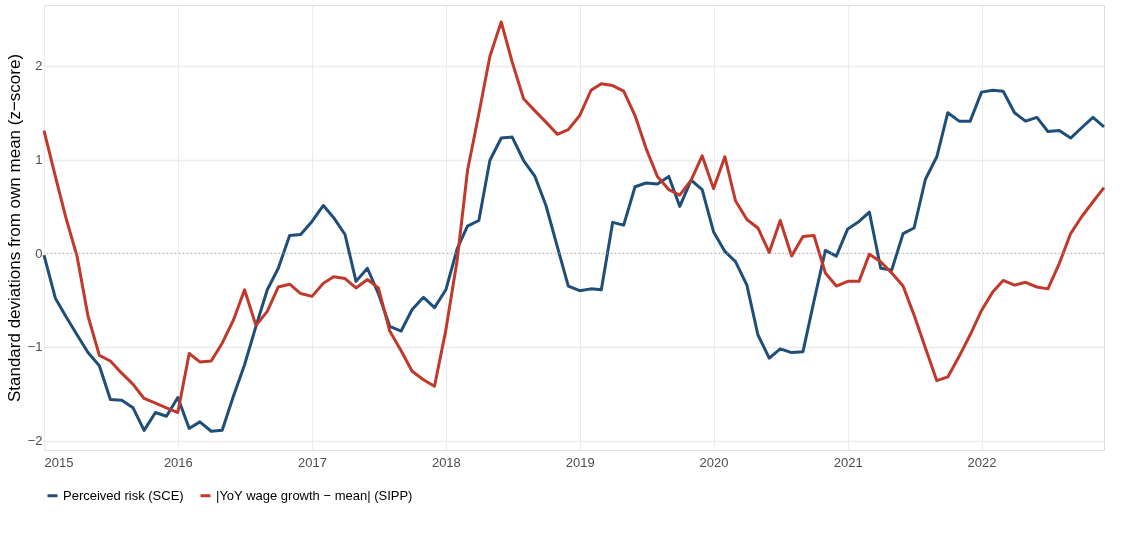 The width and height of the screenshot is (1129, 538). Describe the element at coordinates (982, 462) in the screenshot. I see `x-tick-label: 2022` at that location.